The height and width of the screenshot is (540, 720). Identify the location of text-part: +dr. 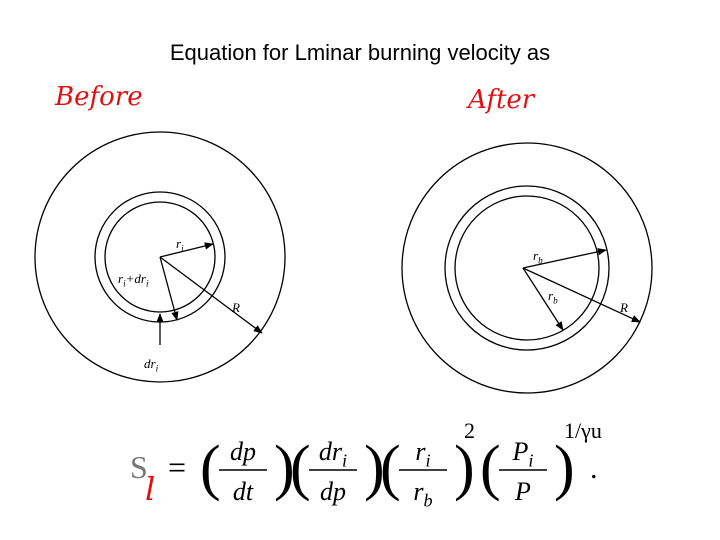
(136, 278).